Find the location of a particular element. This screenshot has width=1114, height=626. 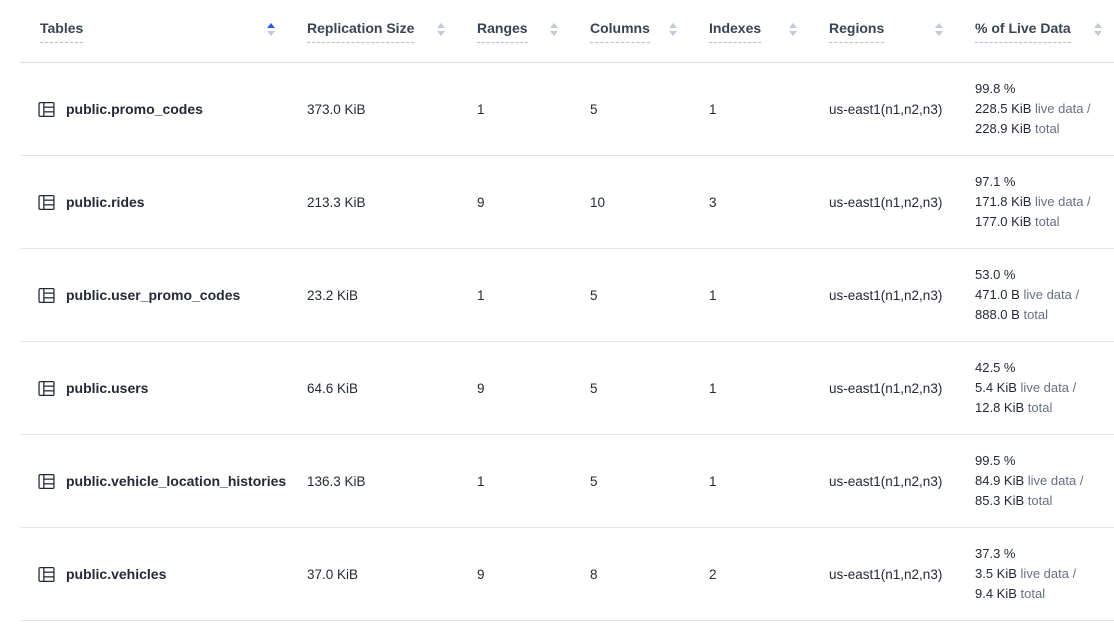

live-bytes: 3.5 KiB is located at coordinates (996, 573).